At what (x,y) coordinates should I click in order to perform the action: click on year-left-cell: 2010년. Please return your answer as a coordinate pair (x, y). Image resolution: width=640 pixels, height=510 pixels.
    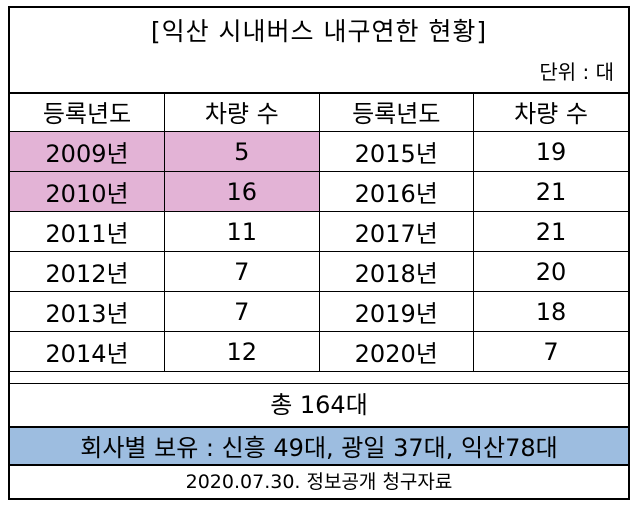
    Looking at the image, I should click on (87, 191).